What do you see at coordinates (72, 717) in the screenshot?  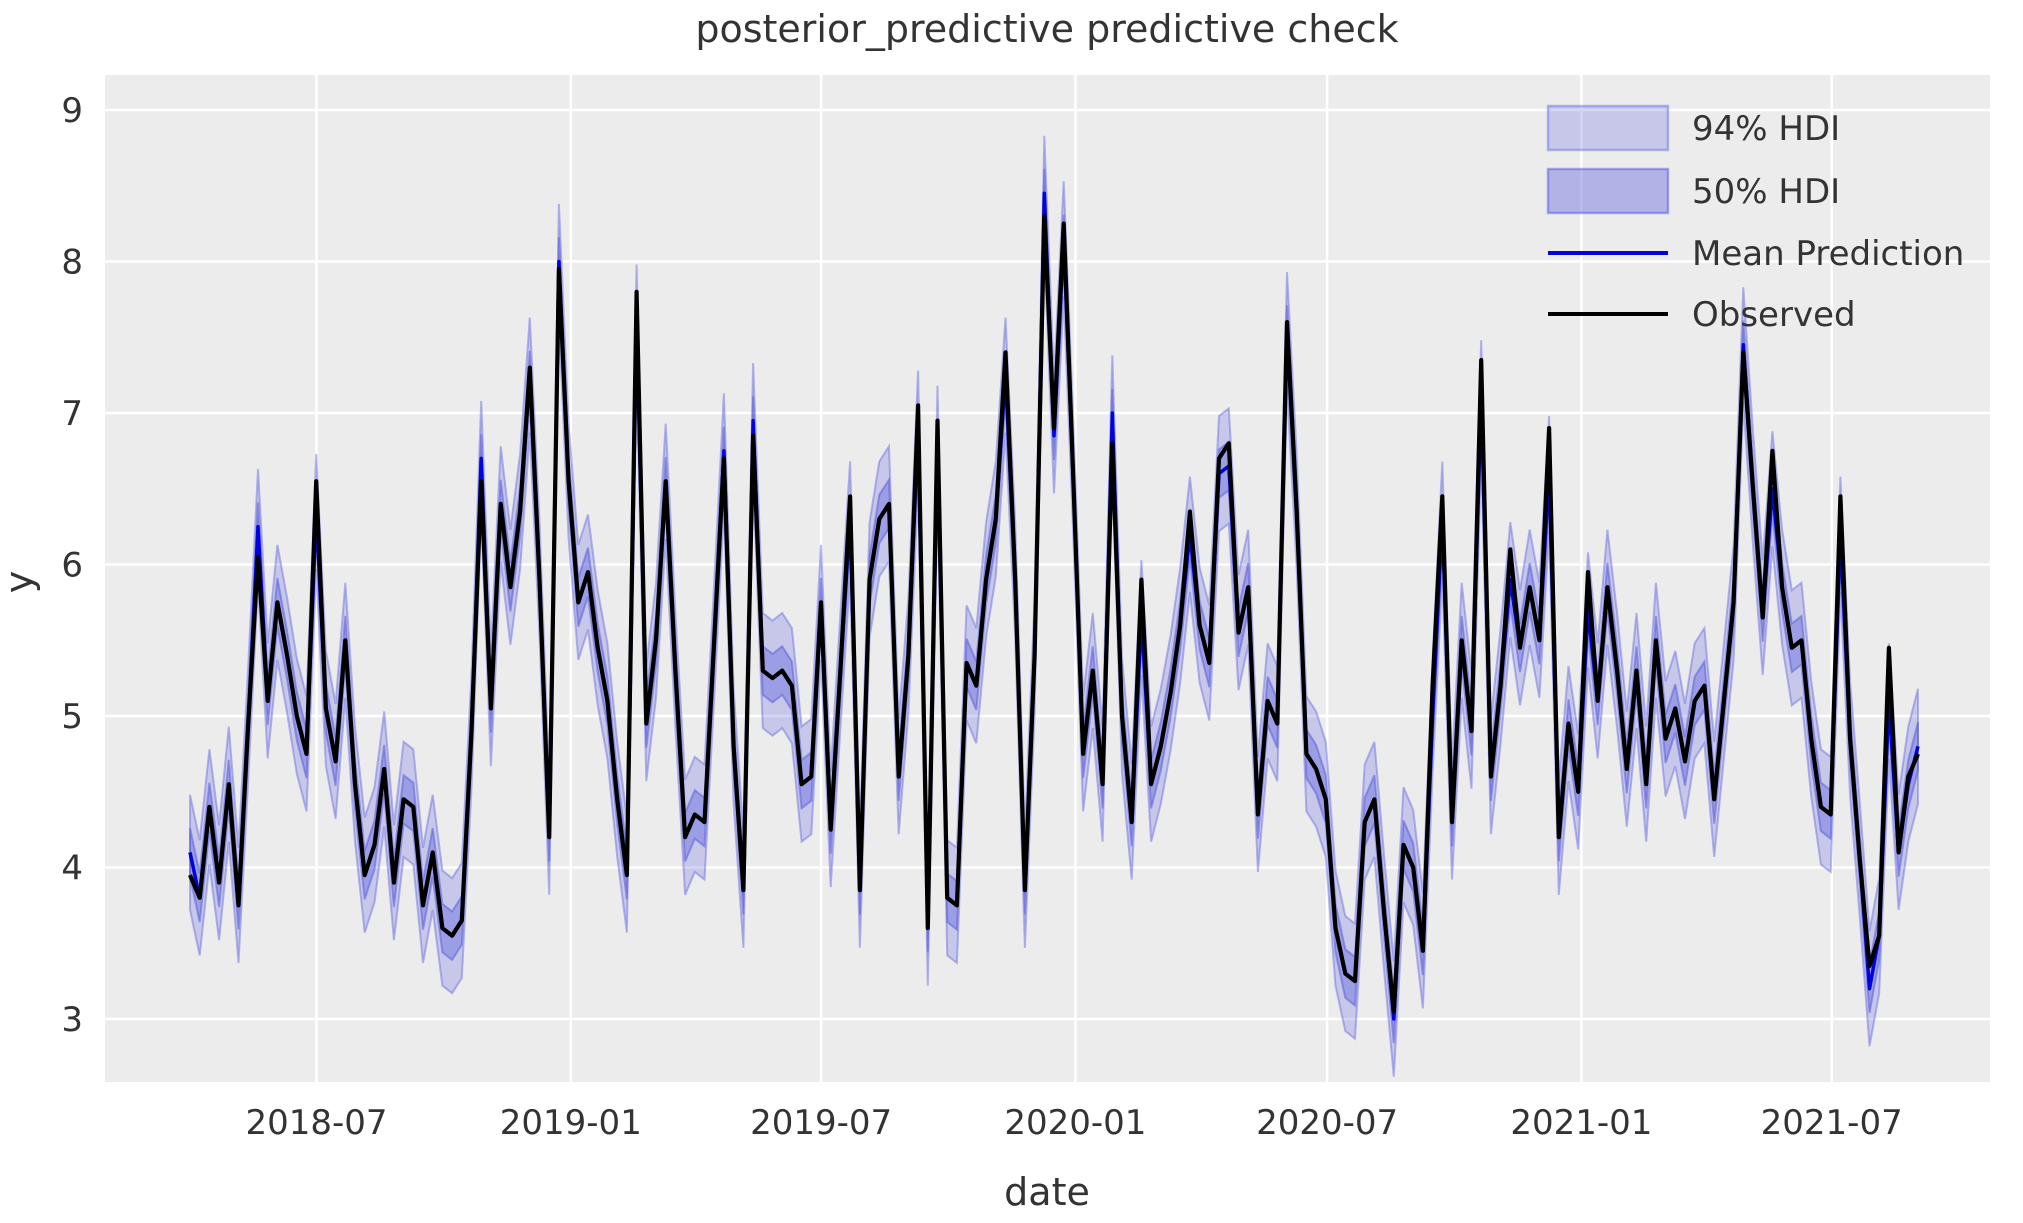 I see `y-tick-label: 5` at bounding box center [72, 717].